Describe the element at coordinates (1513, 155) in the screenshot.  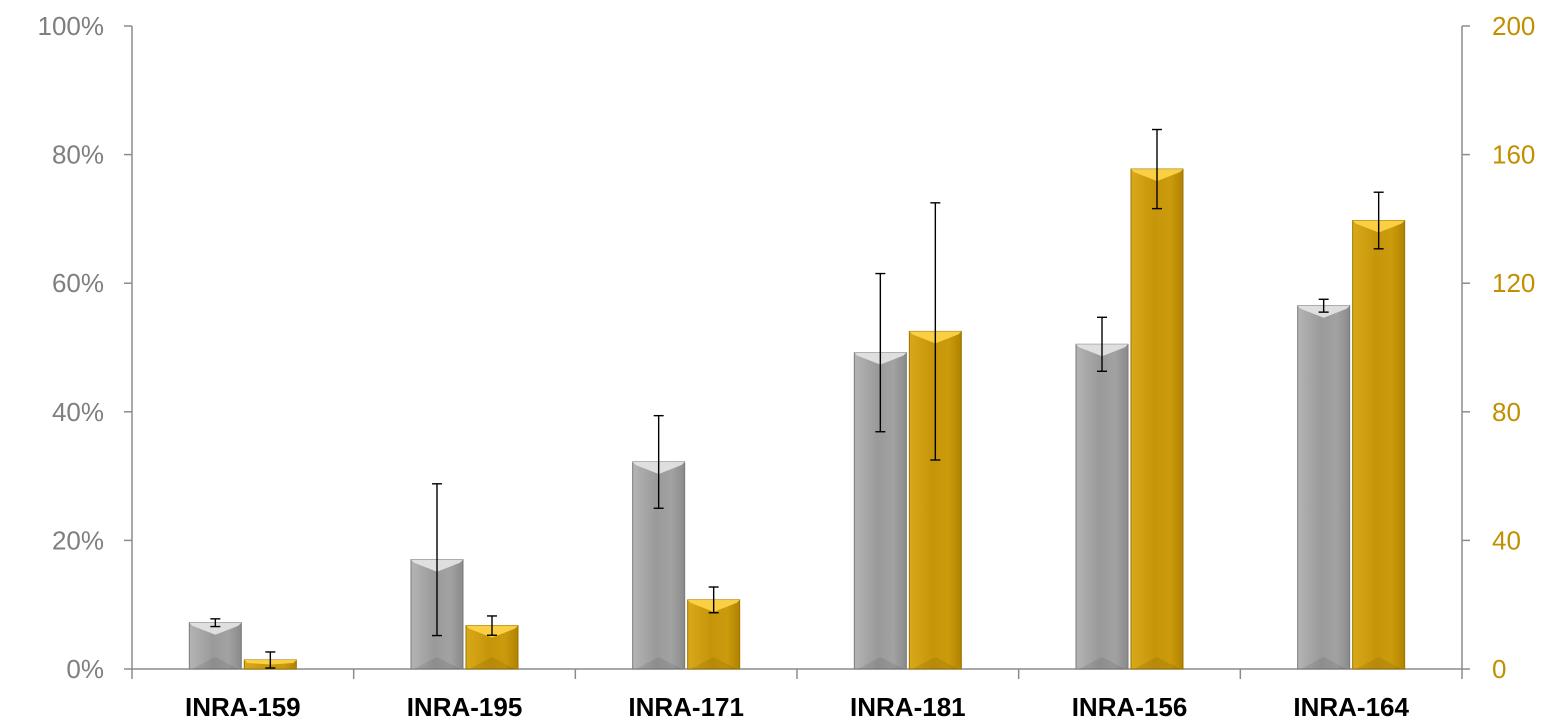
I see `right-tick-label: 160` at that location.